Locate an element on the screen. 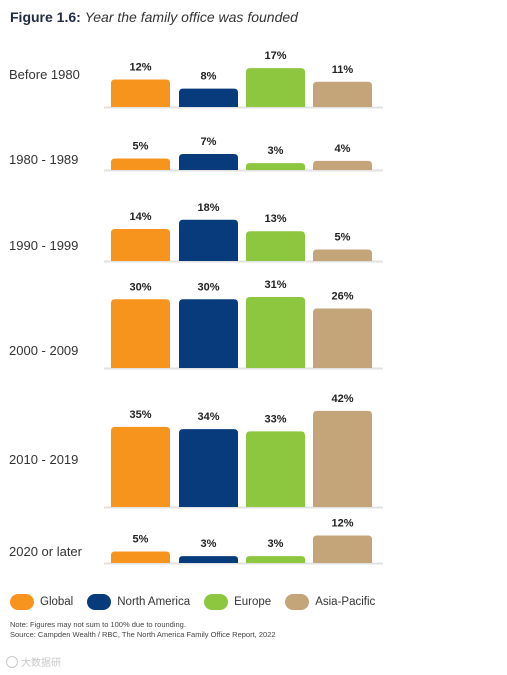 This screenshot has width=507, height=675. bar-europe-1980-1989 is located at coordinates (275, 166).